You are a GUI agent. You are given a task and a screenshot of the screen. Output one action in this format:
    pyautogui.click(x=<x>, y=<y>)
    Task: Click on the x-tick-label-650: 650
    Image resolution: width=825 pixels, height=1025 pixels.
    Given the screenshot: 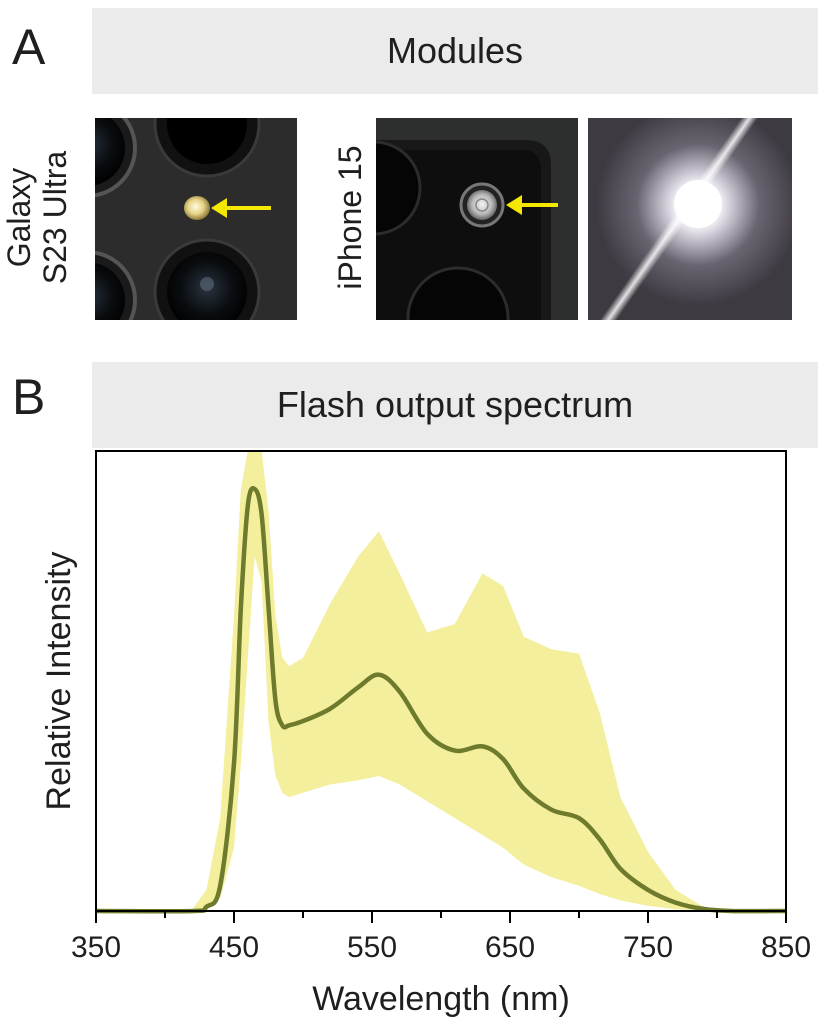 What is the action you would take?
    pyautogui.click(x=510, y=947)
    